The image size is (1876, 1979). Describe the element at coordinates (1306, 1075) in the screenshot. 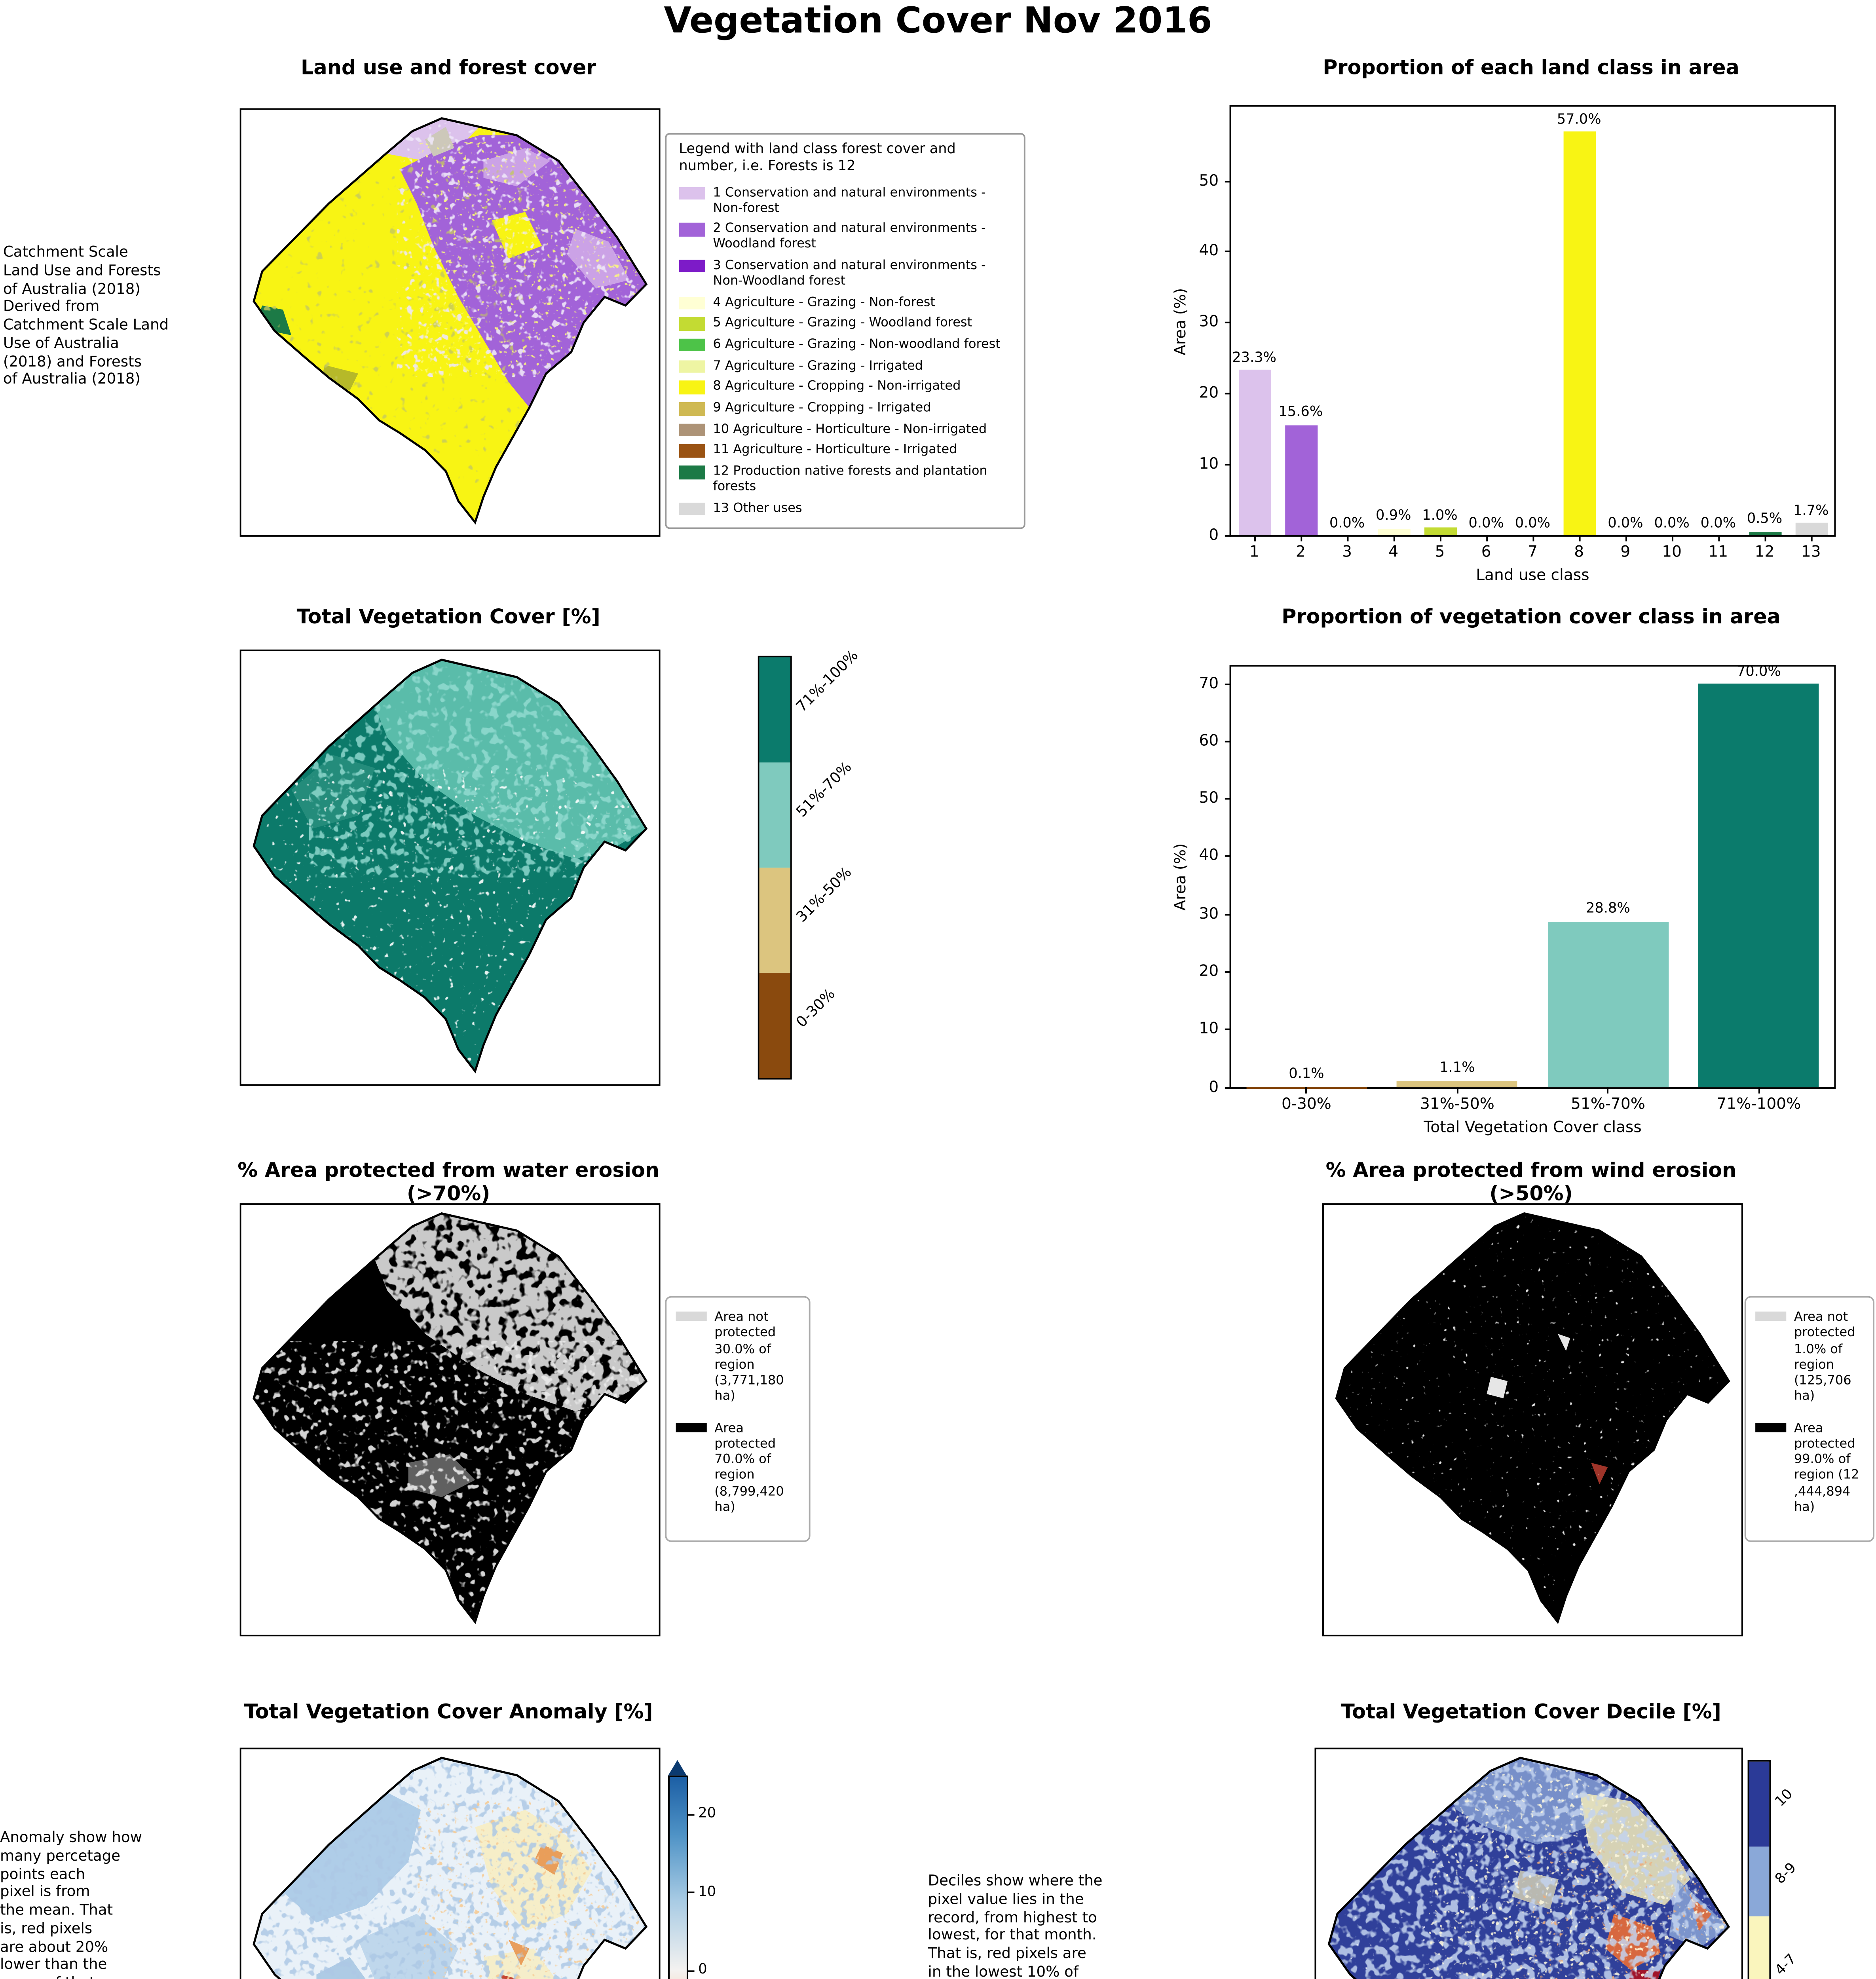

I see `bar-value-label: 0.1%` at that location.